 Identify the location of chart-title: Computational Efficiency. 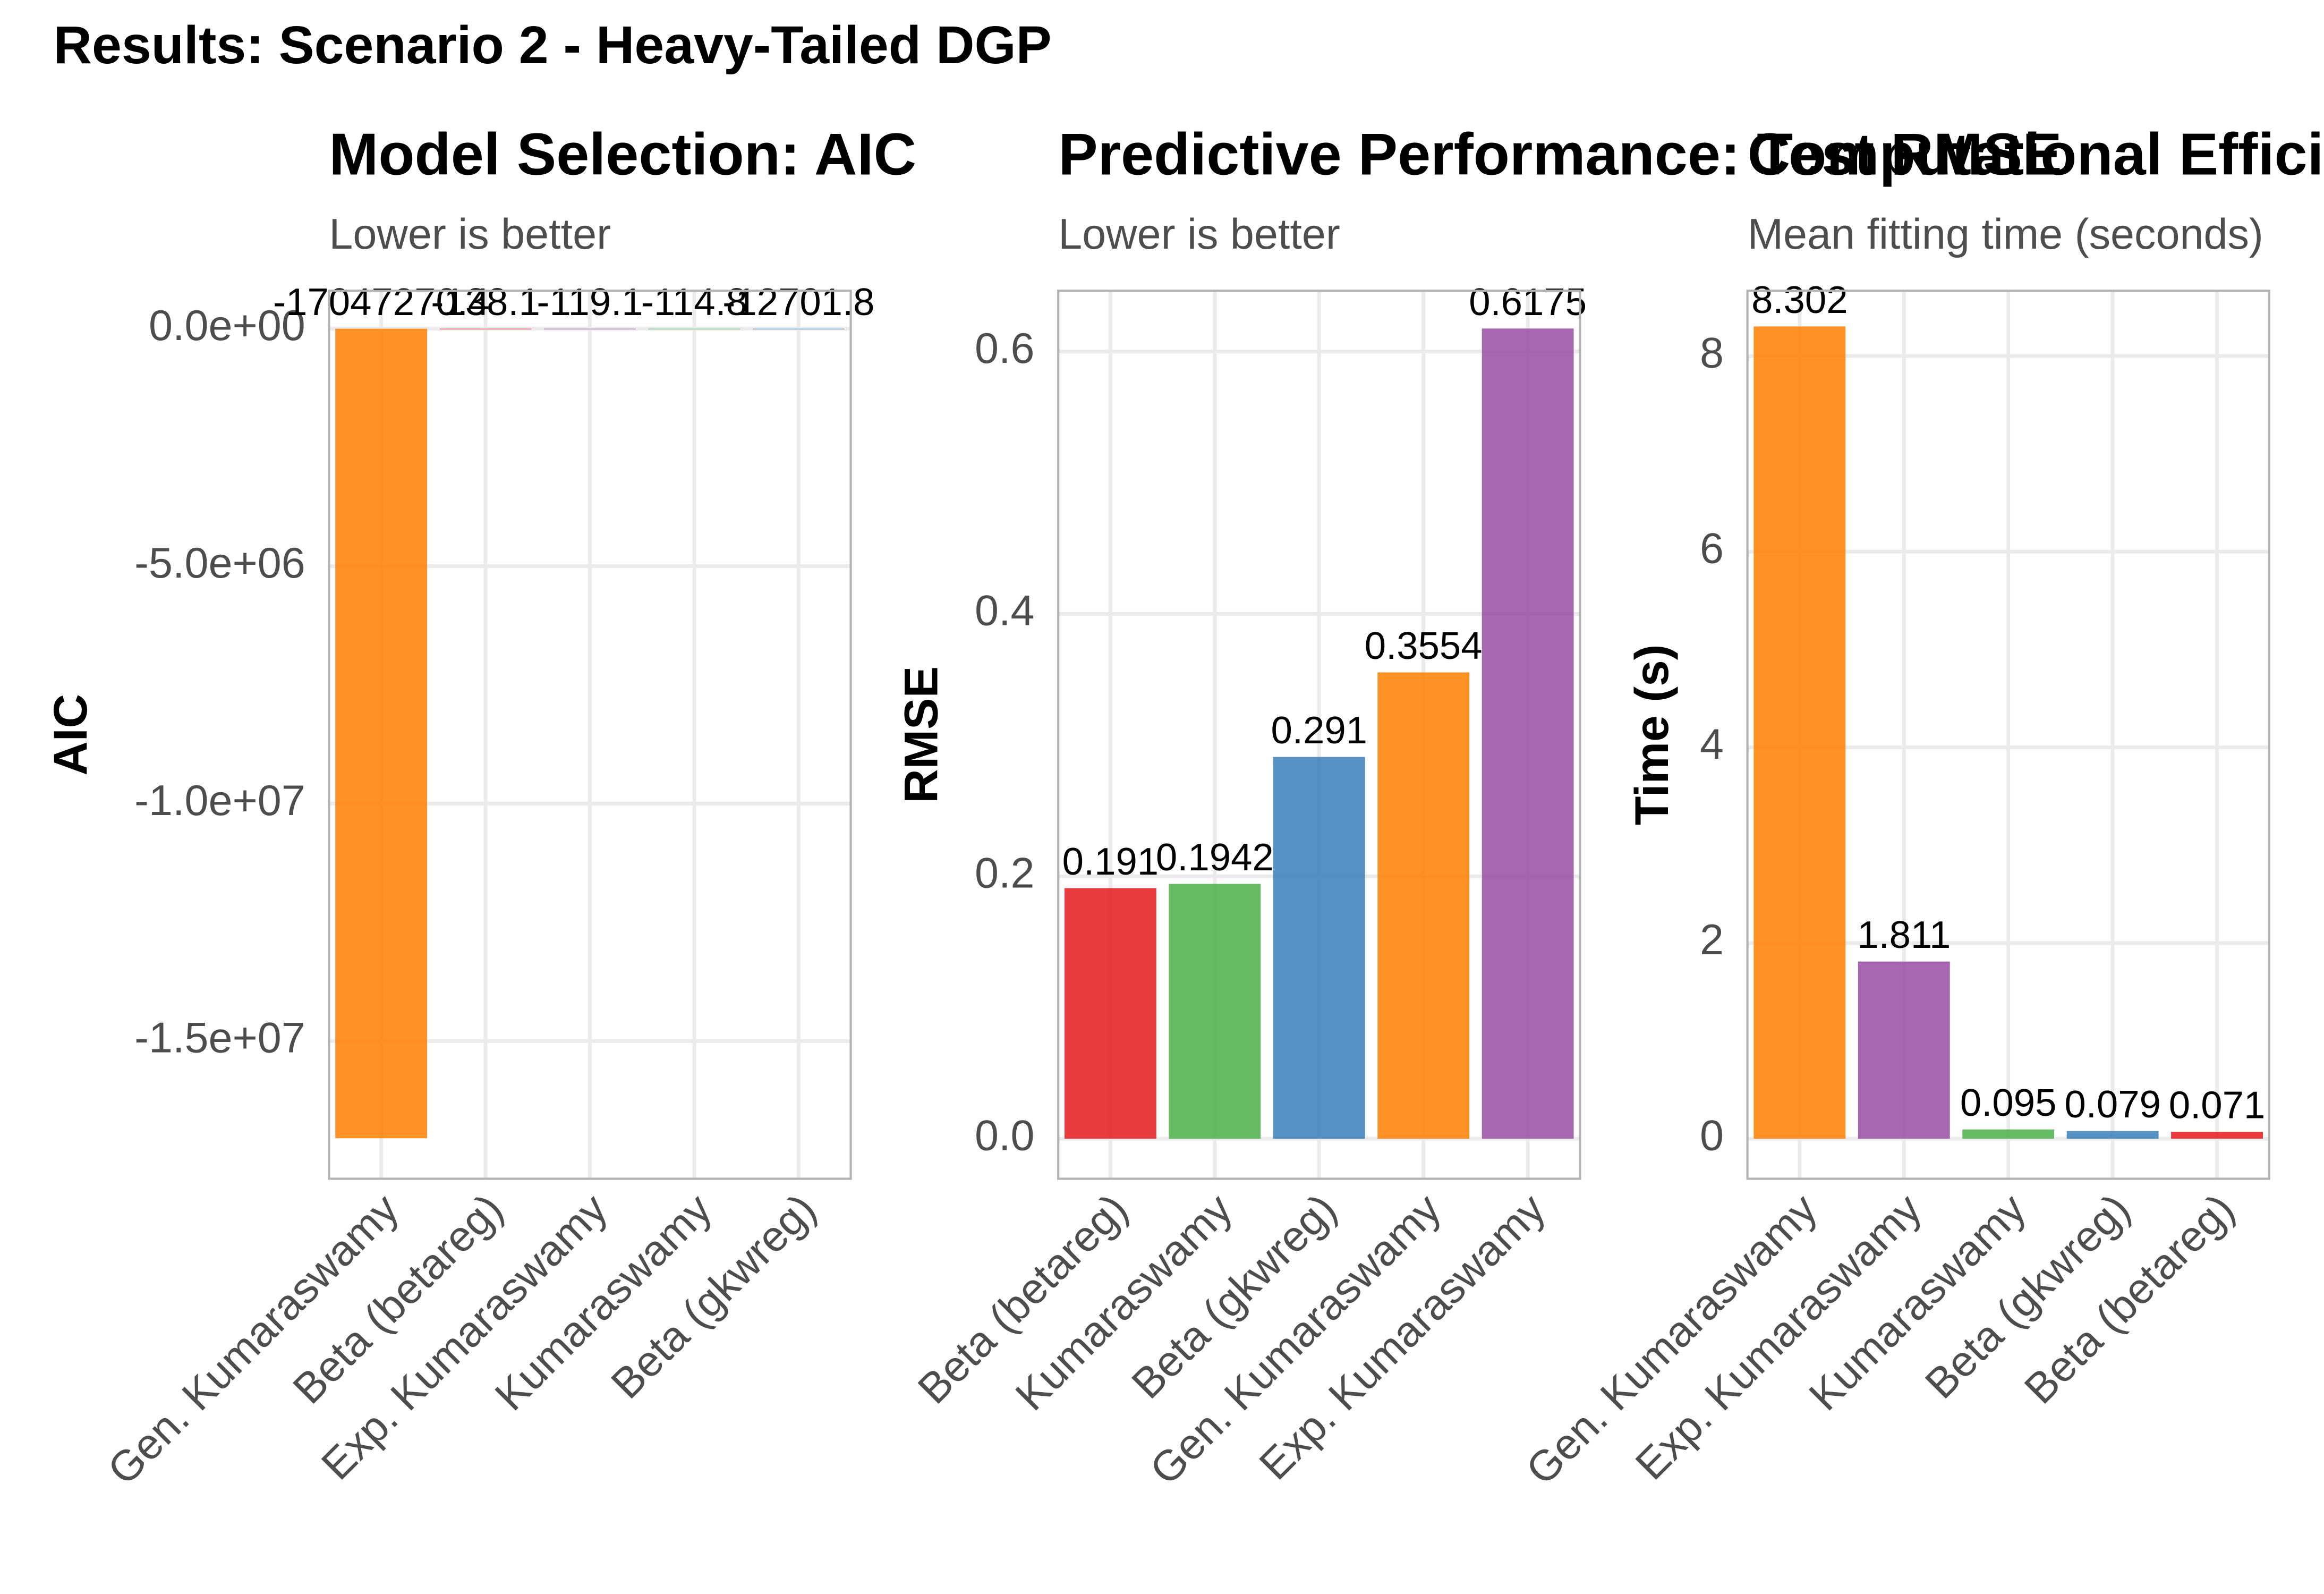
(2036, 154).